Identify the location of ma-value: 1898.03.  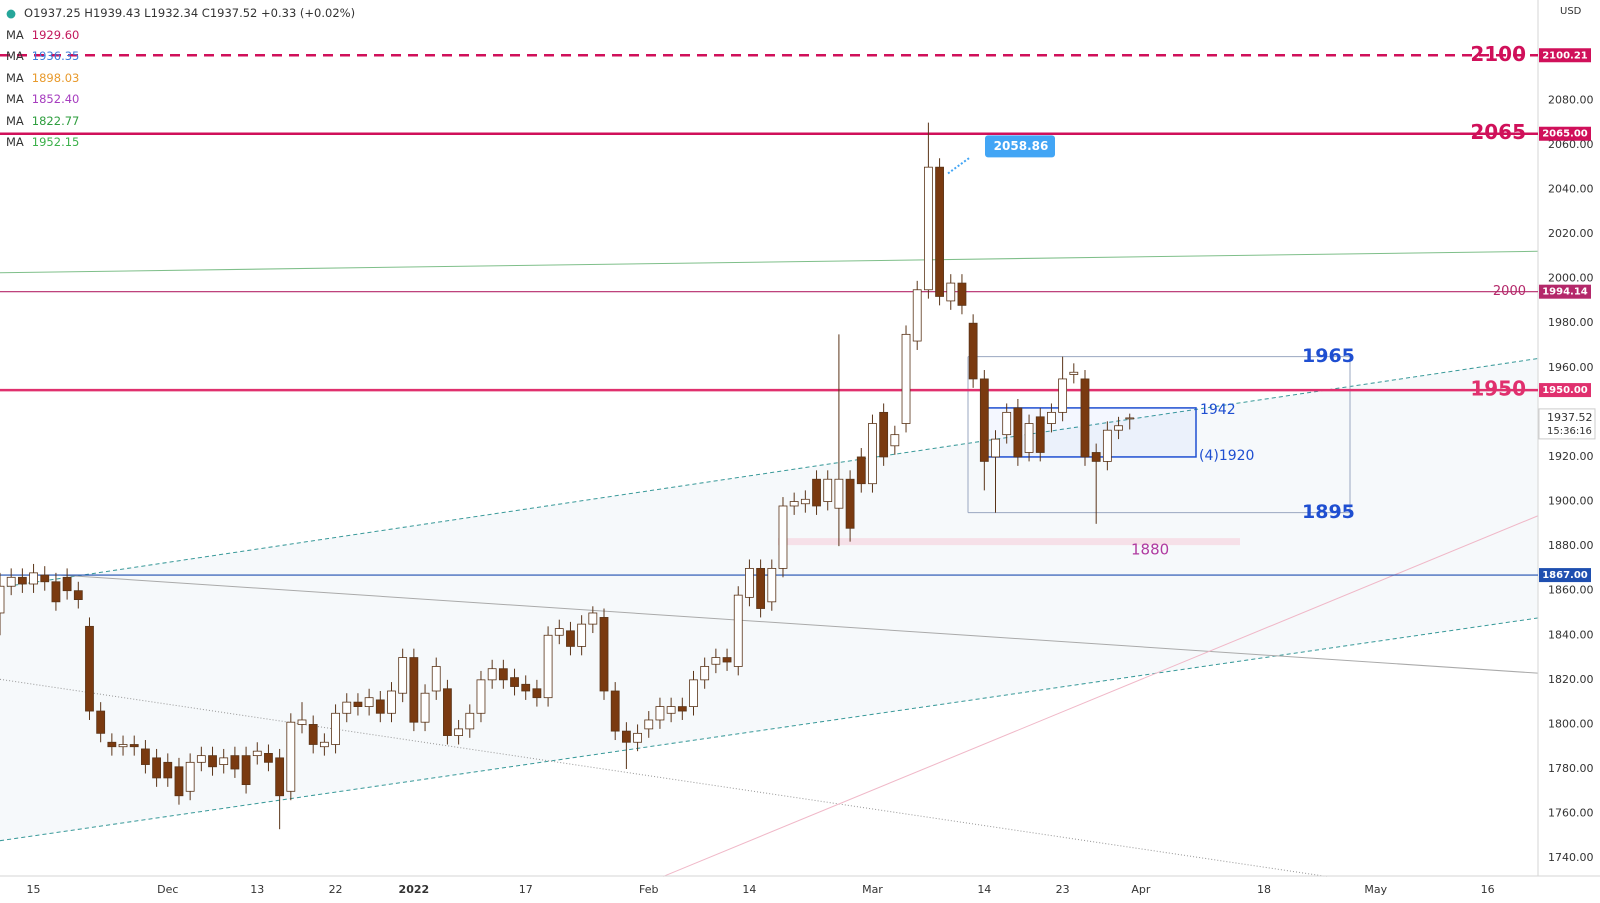
(55, 77).